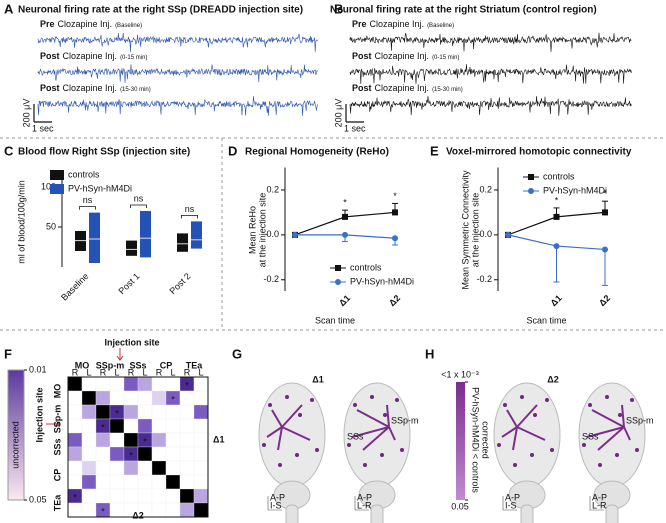 The image size is (666, 523). I want to click on brainstem, so click(612, 513).